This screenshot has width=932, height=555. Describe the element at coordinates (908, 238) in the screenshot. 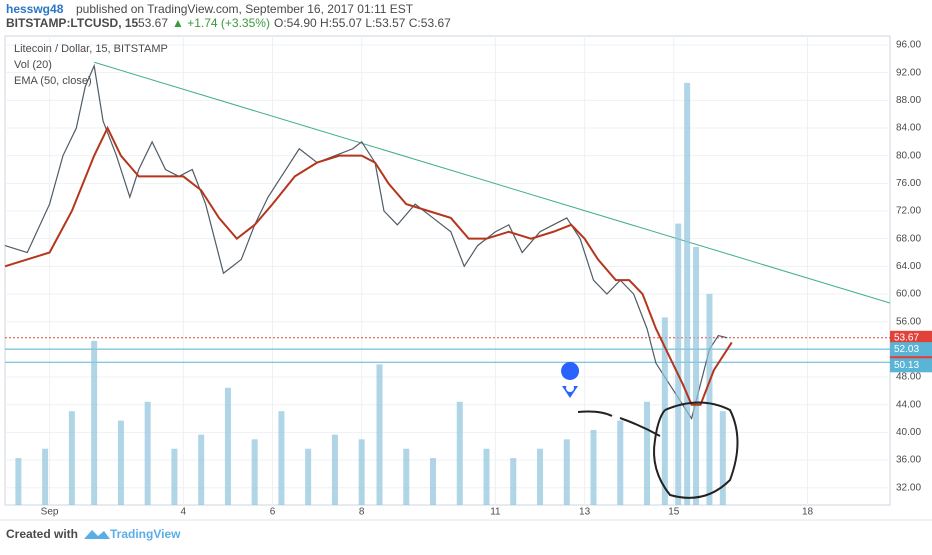

I see `y-tick-label: 68.00` at that location.